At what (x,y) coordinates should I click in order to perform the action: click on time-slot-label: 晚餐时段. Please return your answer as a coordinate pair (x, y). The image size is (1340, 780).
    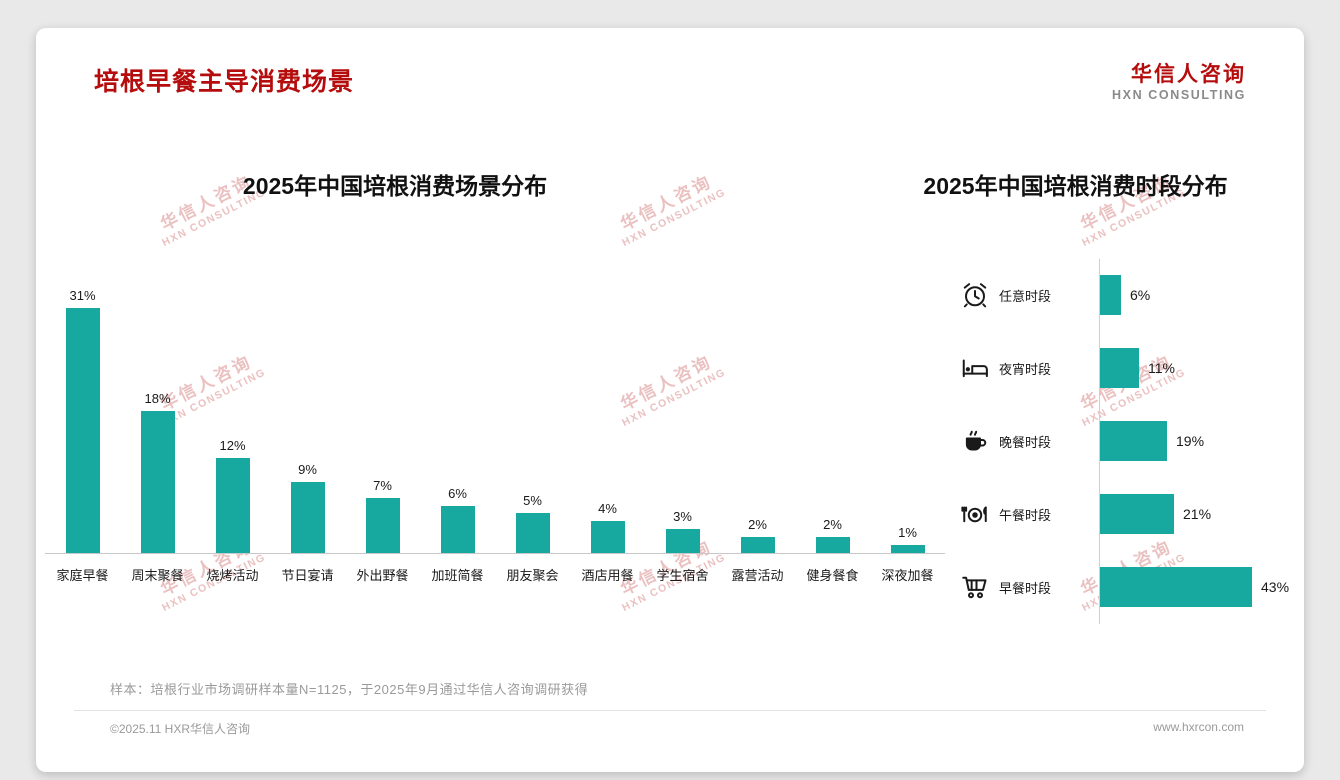
    Looking at the image, I should click on (1025, 442).